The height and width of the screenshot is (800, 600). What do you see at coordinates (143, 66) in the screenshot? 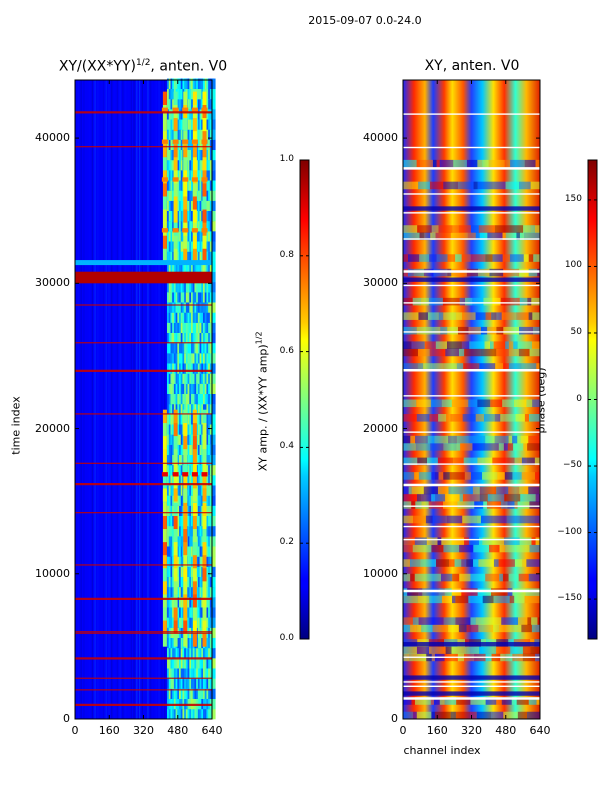
I see `panel1-title: XY/(XX*YY)1/2, anten. V0` at bounding box center [143, 66].